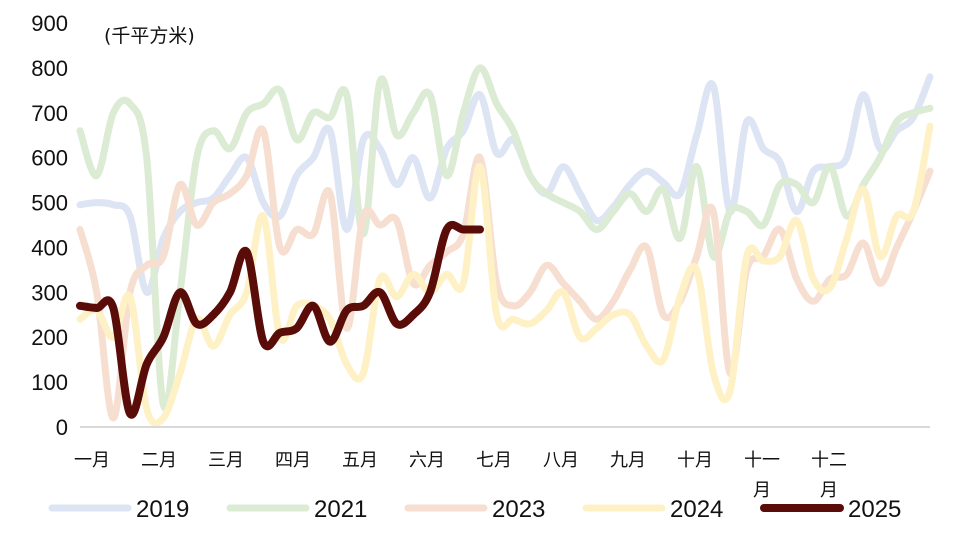  Describe the element at coordinates (652, 509) in the screenshot. I see `legend-item-2024: 2024` at that location.